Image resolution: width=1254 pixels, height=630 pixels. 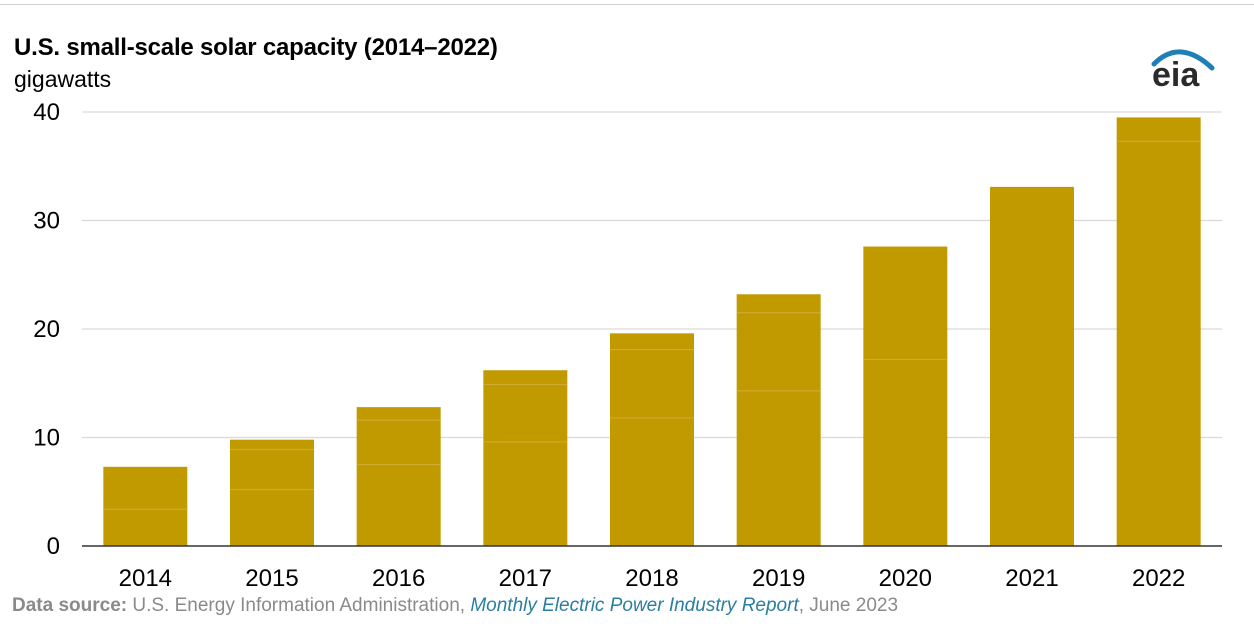 I want to click on x-tick-label-2021: 2021, so click(x=1031, y=578).